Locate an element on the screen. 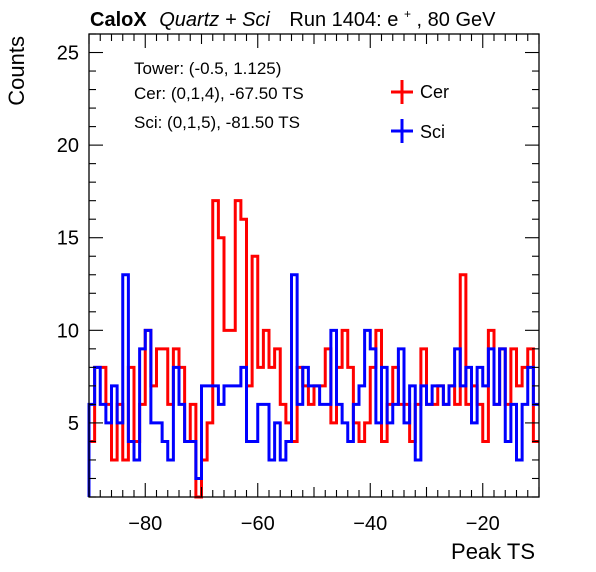 The height and width of the screenshot is (572, 596). y-tick-label: 10 is located at coordinates (68, 331).